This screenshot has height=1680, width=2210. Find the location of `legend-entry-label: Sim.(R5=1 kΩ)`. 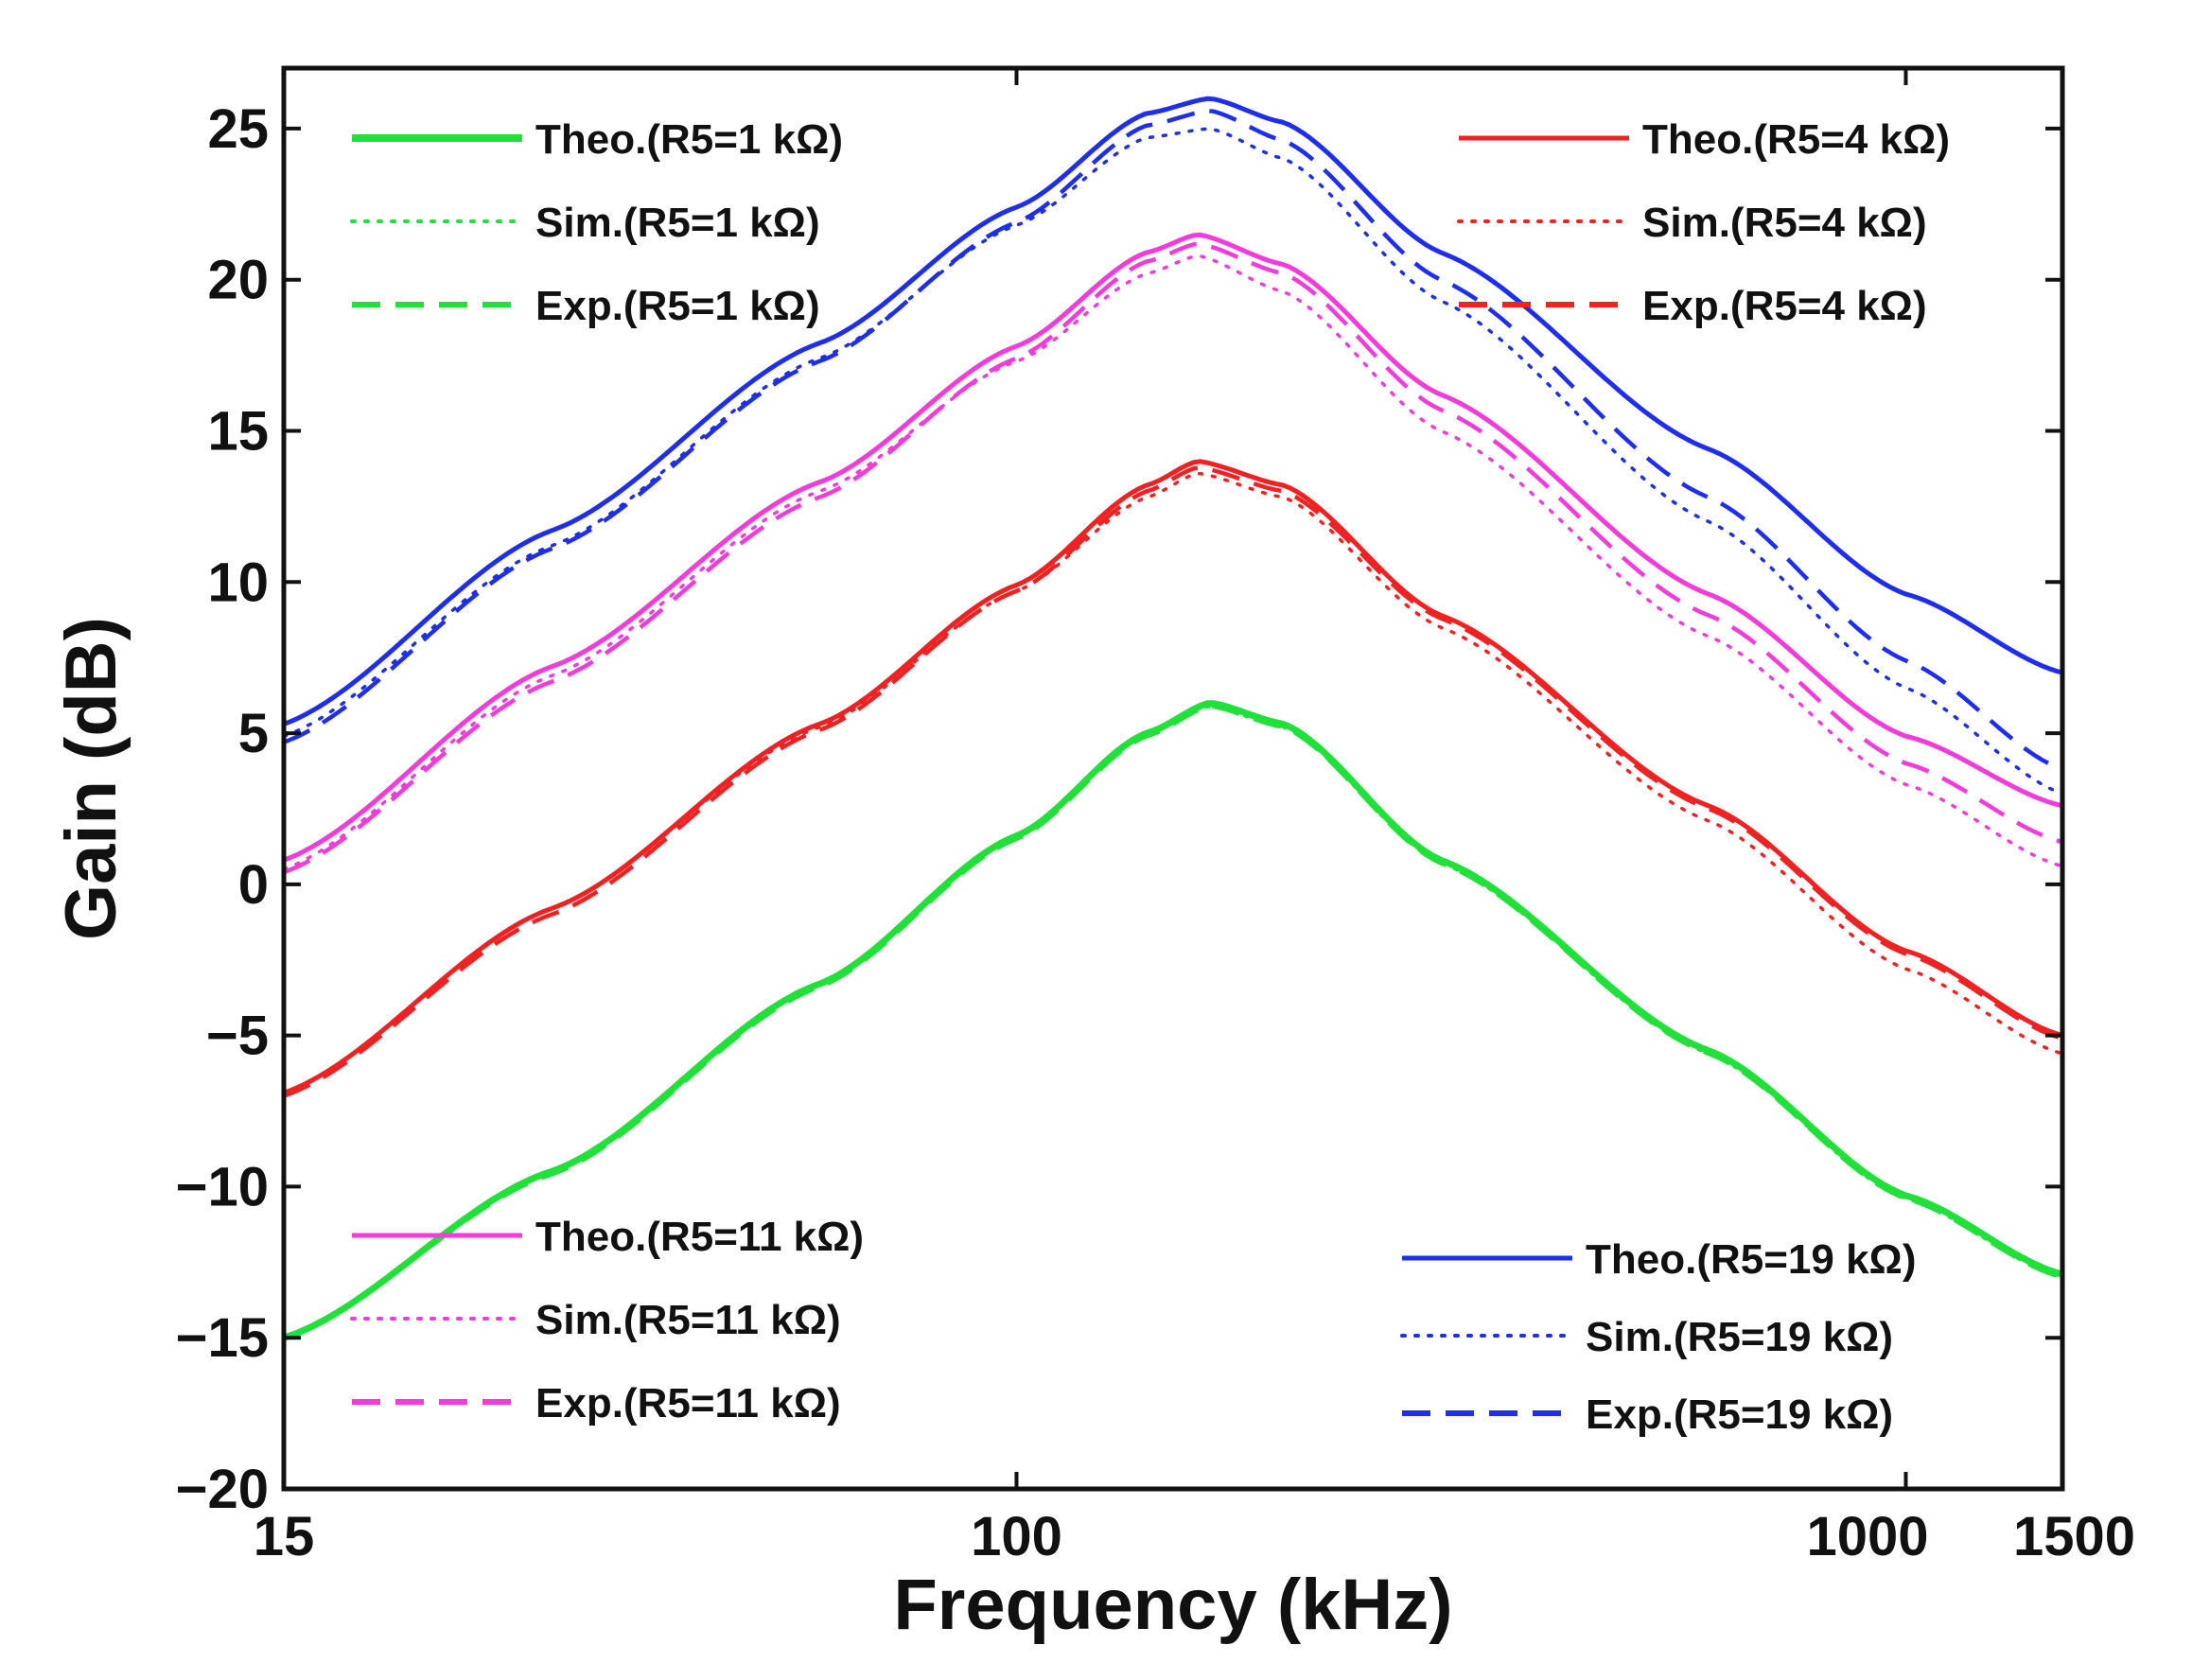

legend-entry-label: Sim.(R5=1 kΩ) is located at coordinates (677, 223).